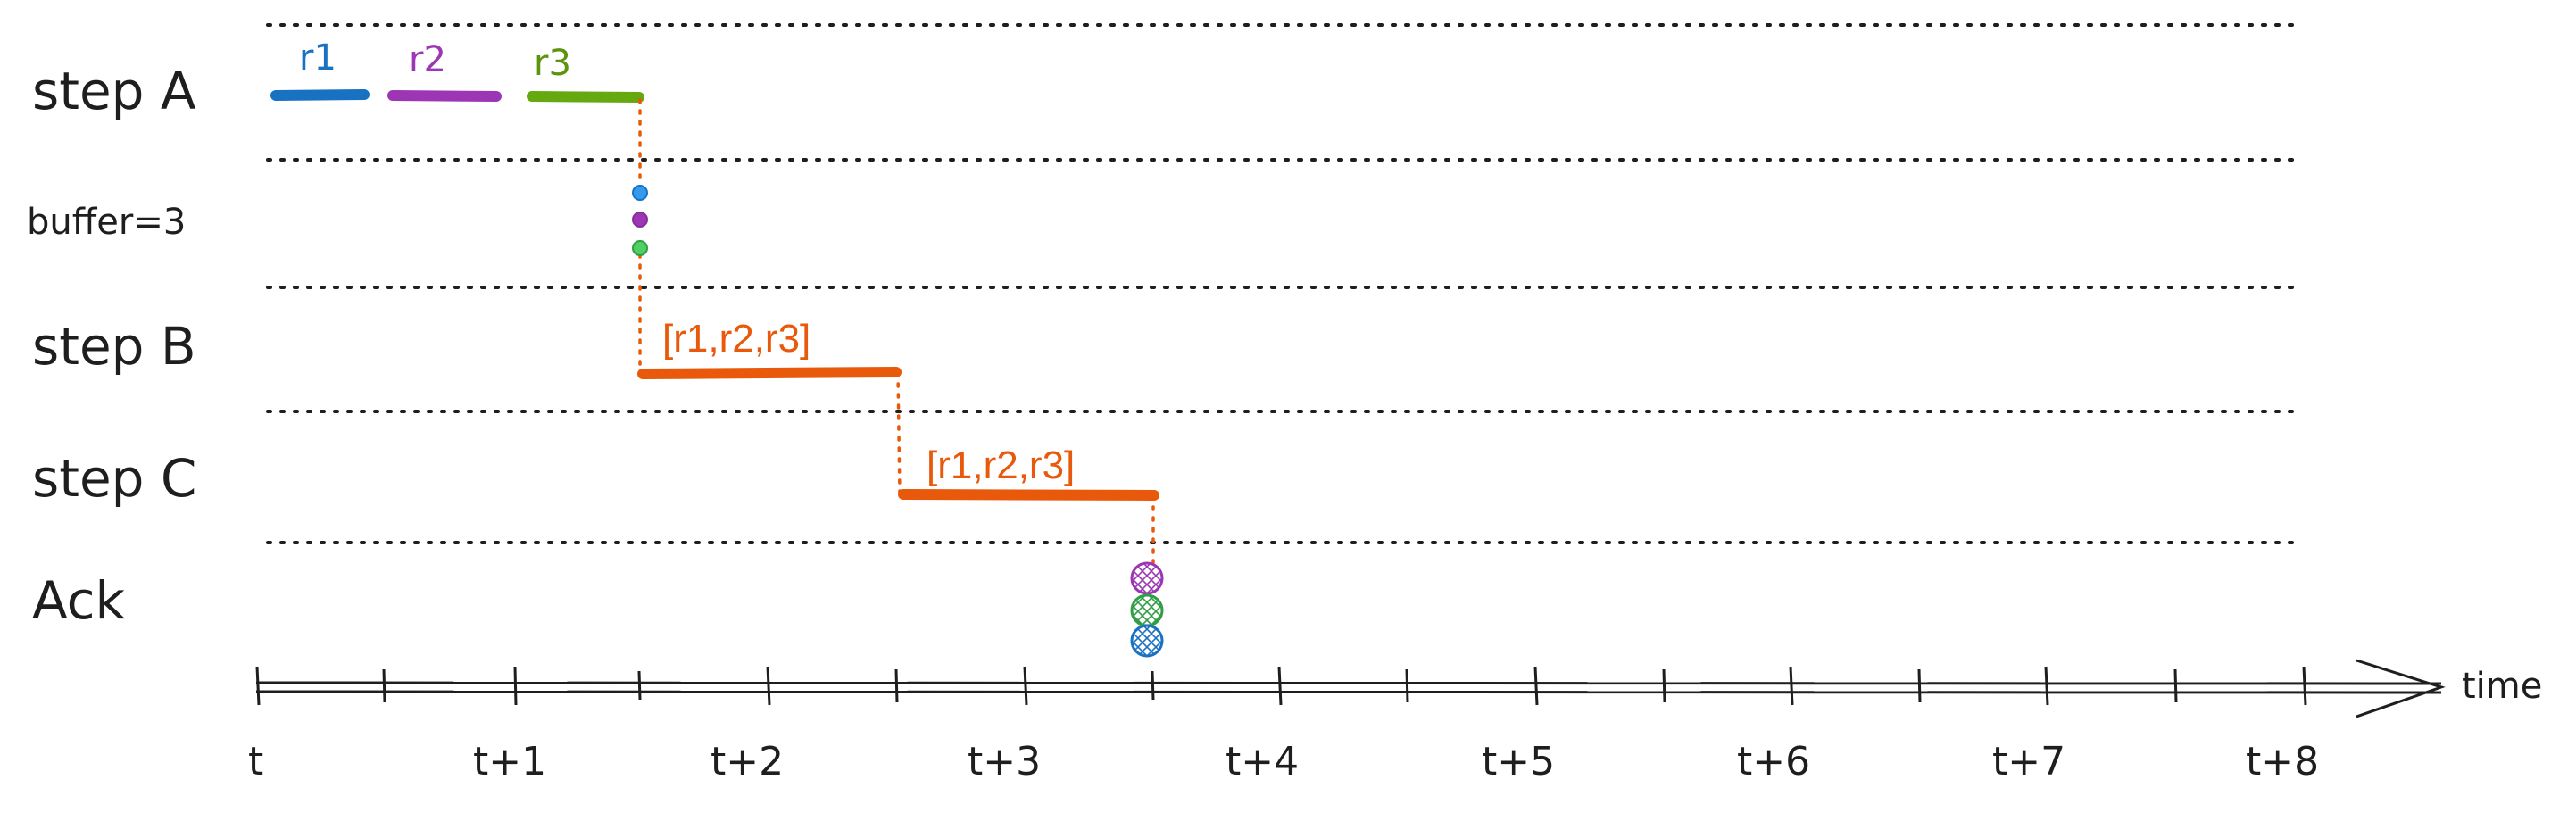 The width and height of the screenshot is (2576, 813). What do you see at coordinates (2401, 688) in the screenshot?
I see `time-axis-arrowhead` at bounding box center [2401, 688].